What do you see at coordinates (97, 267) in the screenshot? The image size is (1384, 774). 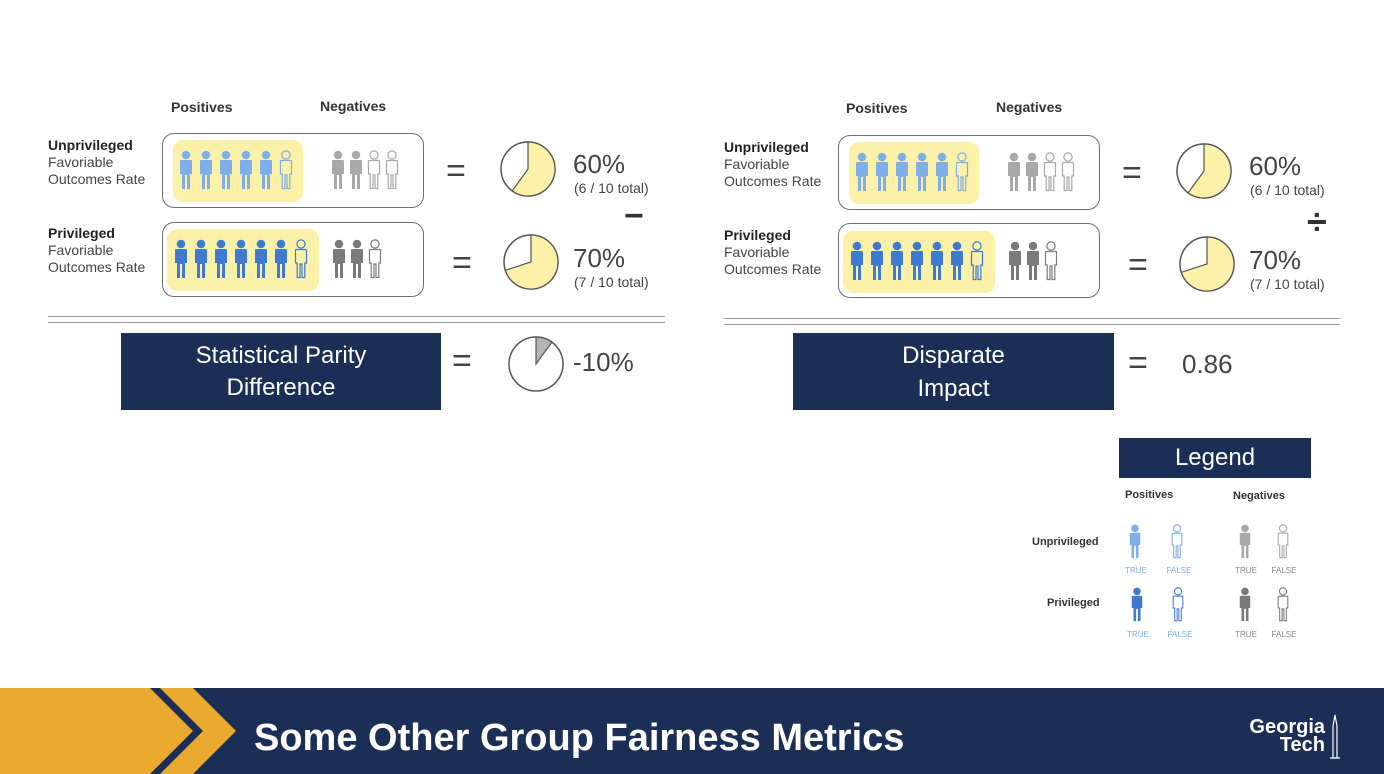 I see `left-row2-label-line3: Outcomes Rate` at bounding box center [97, 267].